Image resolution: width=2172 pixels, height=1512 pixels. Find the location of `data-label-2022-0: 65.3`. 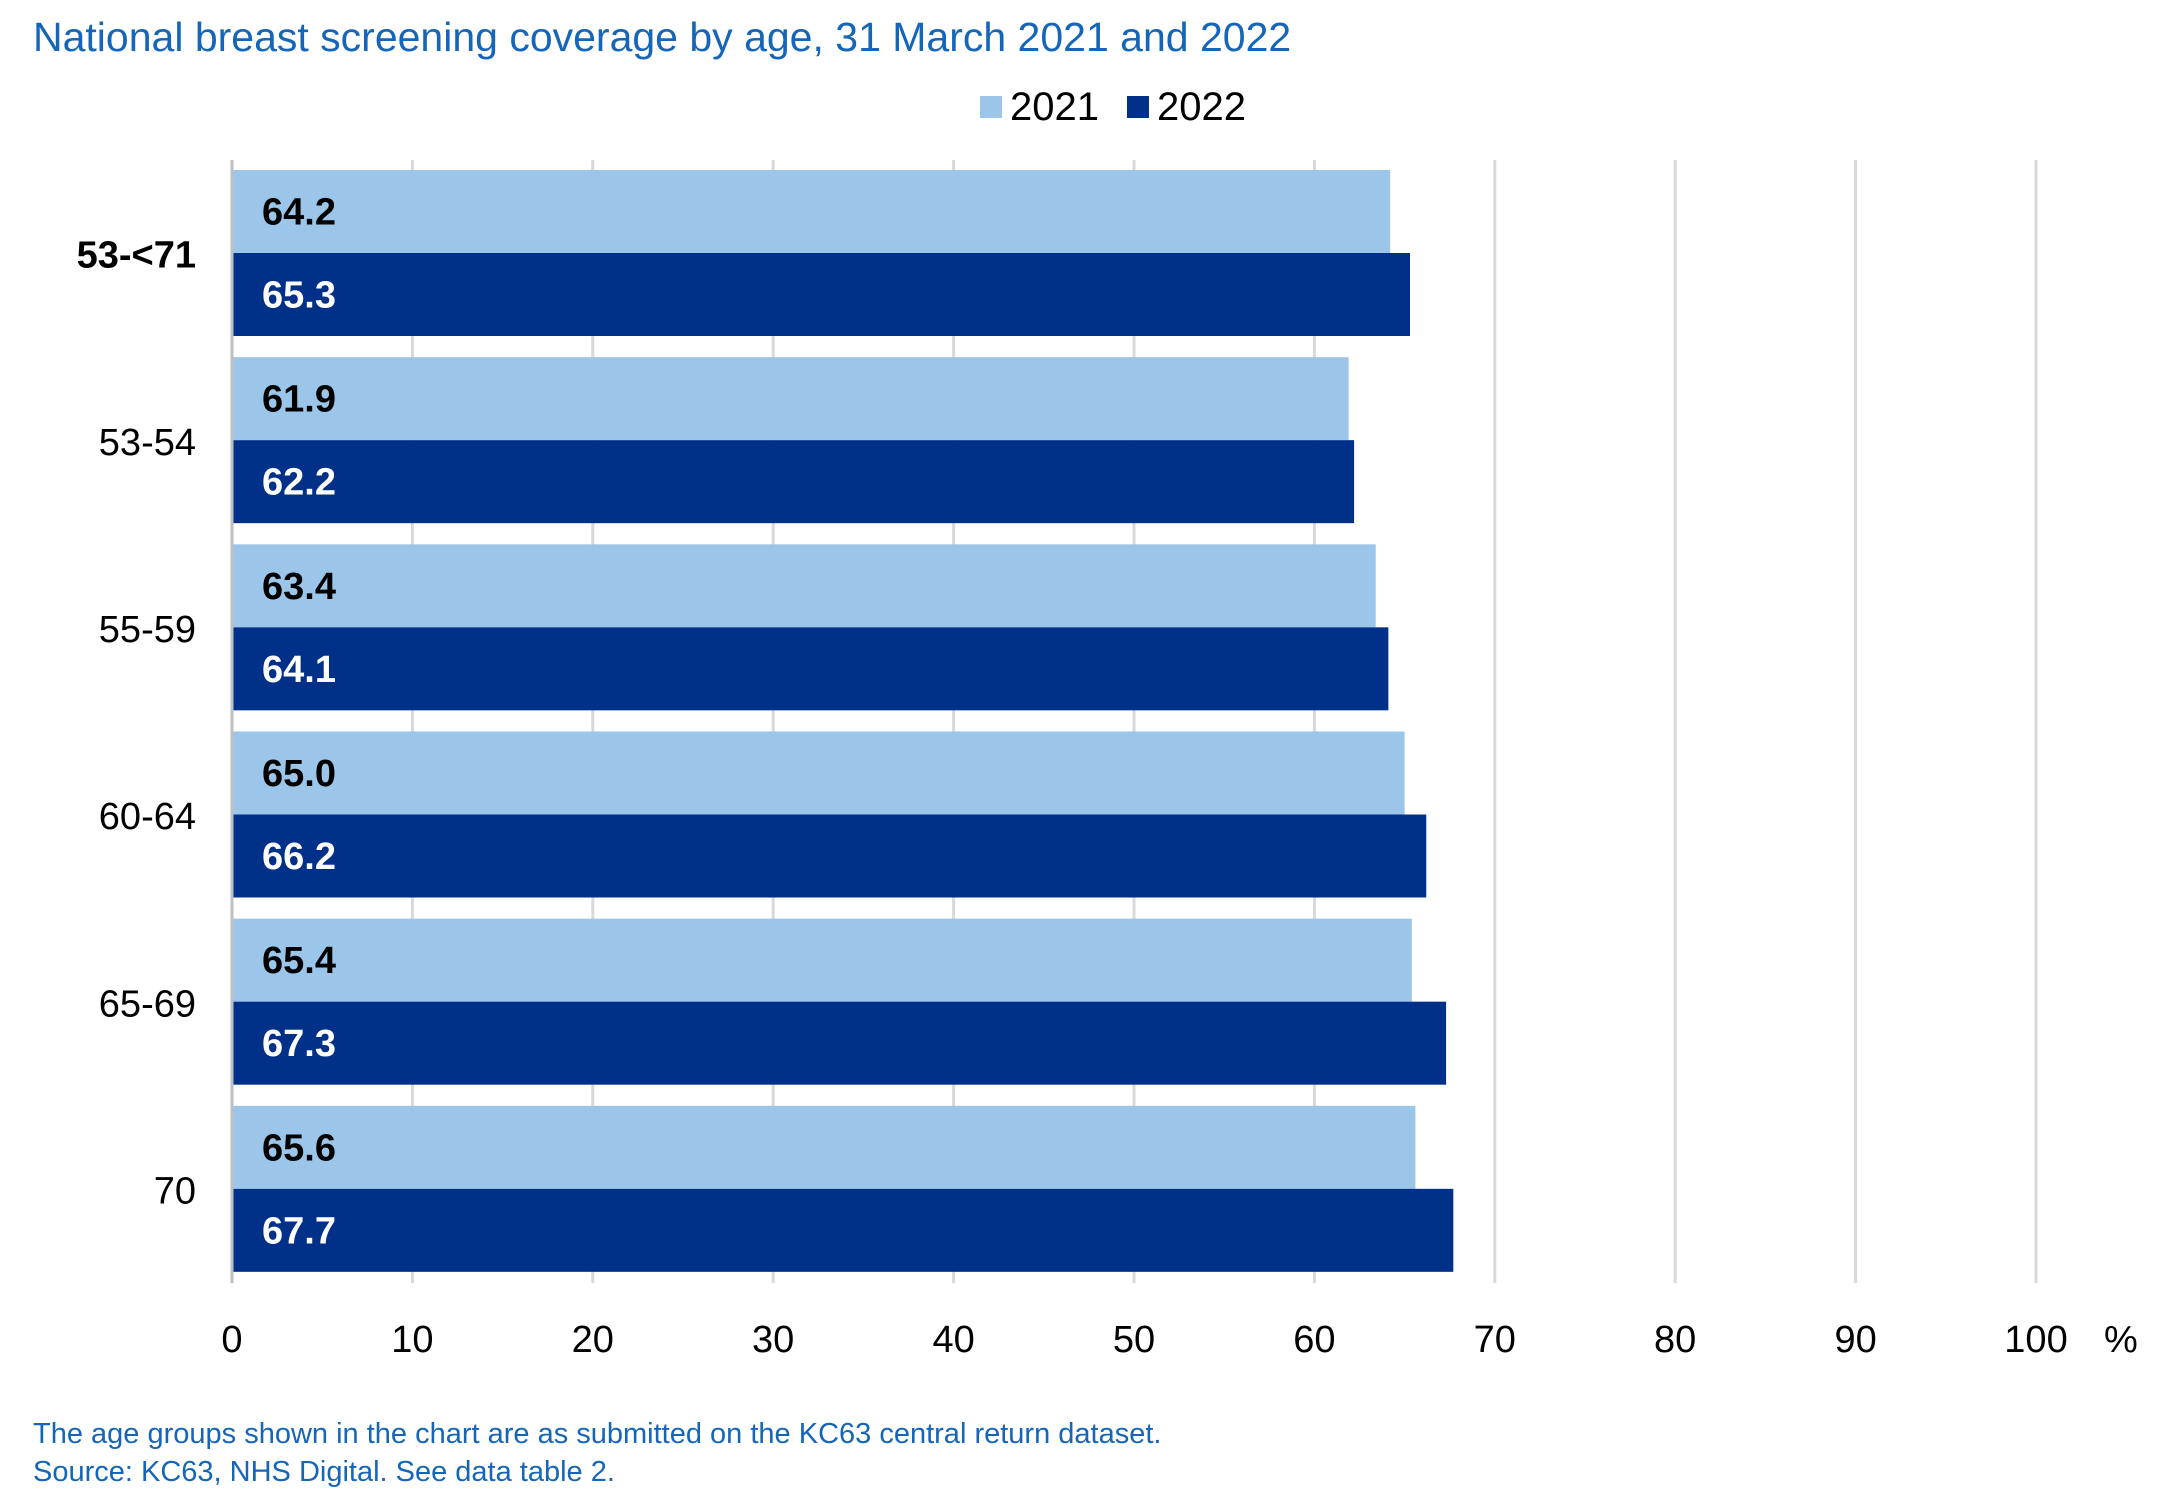

data-label-2022-0: 65.3 is located at coordinates (299, 296).